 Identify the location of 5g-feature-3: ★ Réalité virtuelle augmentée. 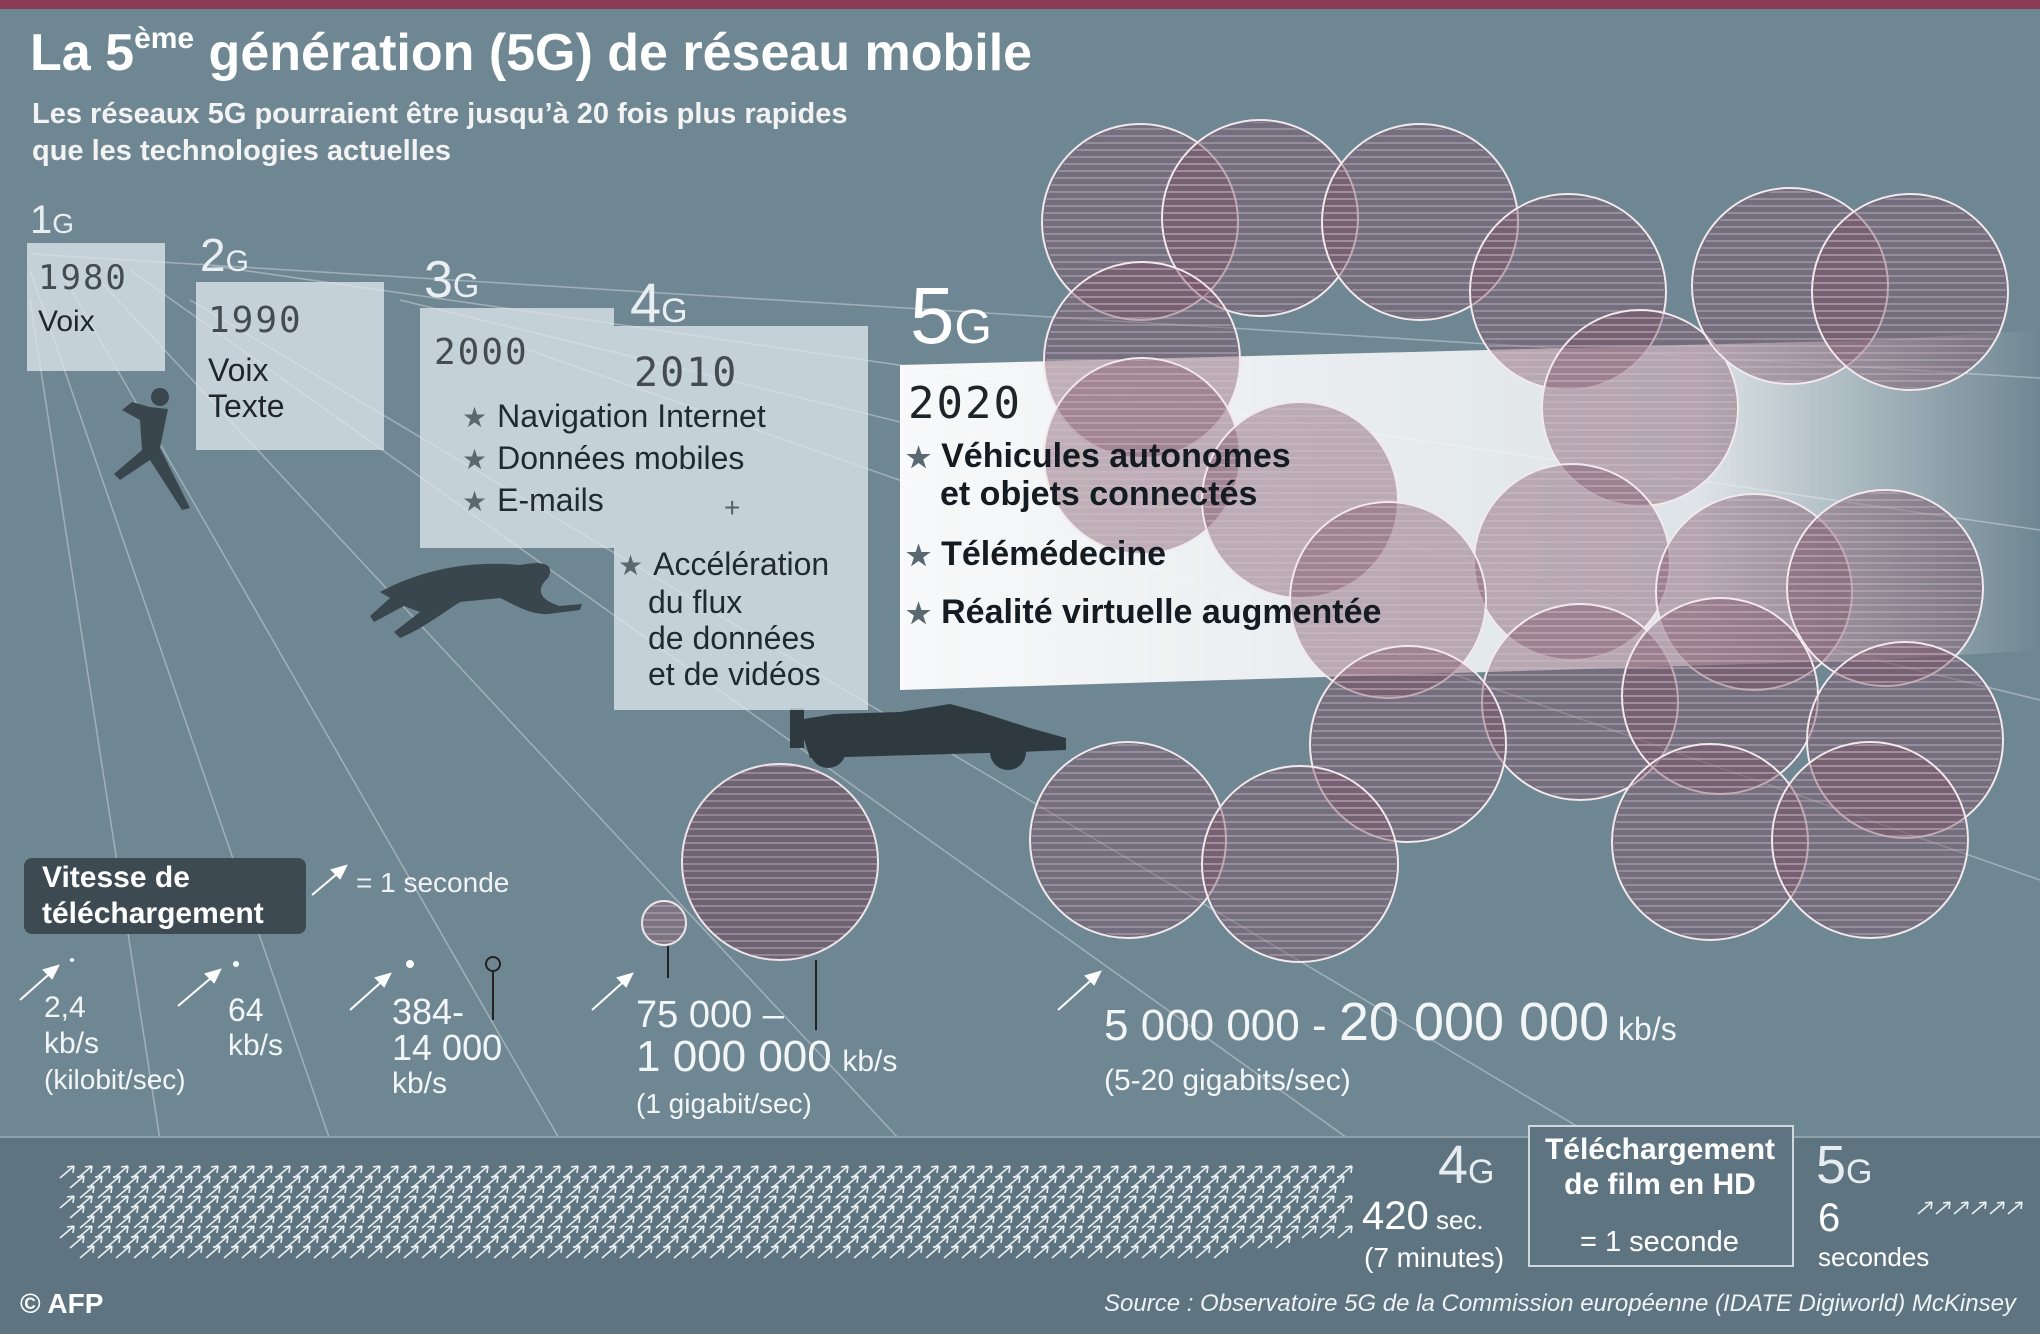
(1144, 612).